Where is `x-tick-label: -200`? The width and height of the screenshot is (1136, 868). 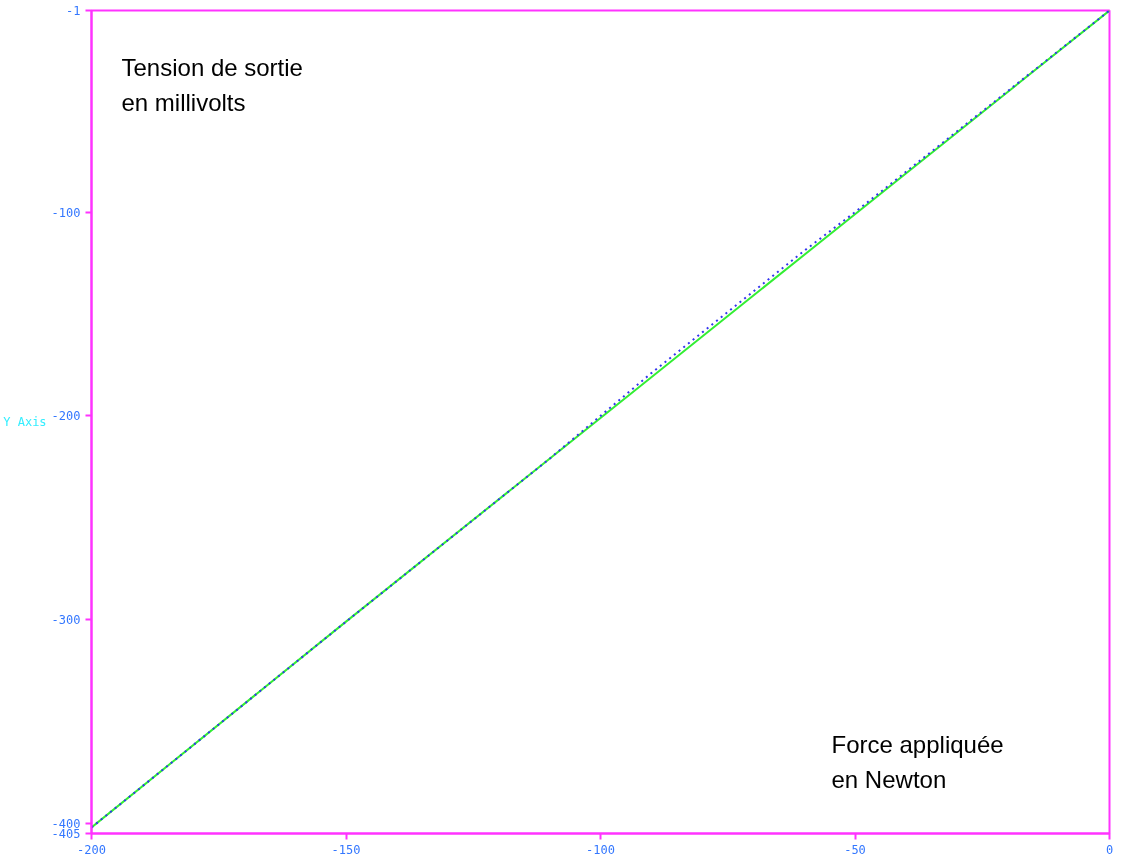 x-tick-label: -200 is located at coordinates (91, 849).